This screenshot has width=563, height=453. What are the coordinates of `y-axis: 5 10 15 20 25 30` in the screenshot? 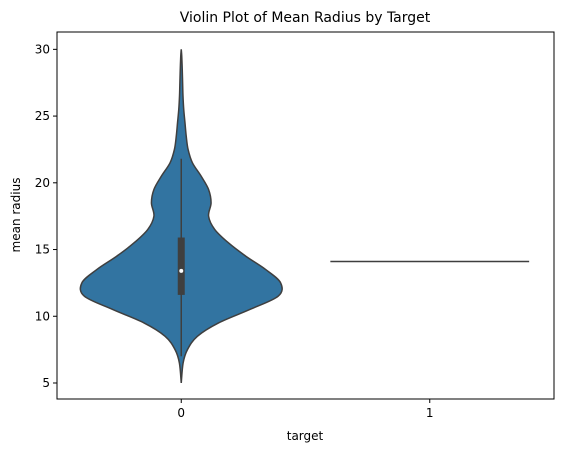 It's located at (46, 216).